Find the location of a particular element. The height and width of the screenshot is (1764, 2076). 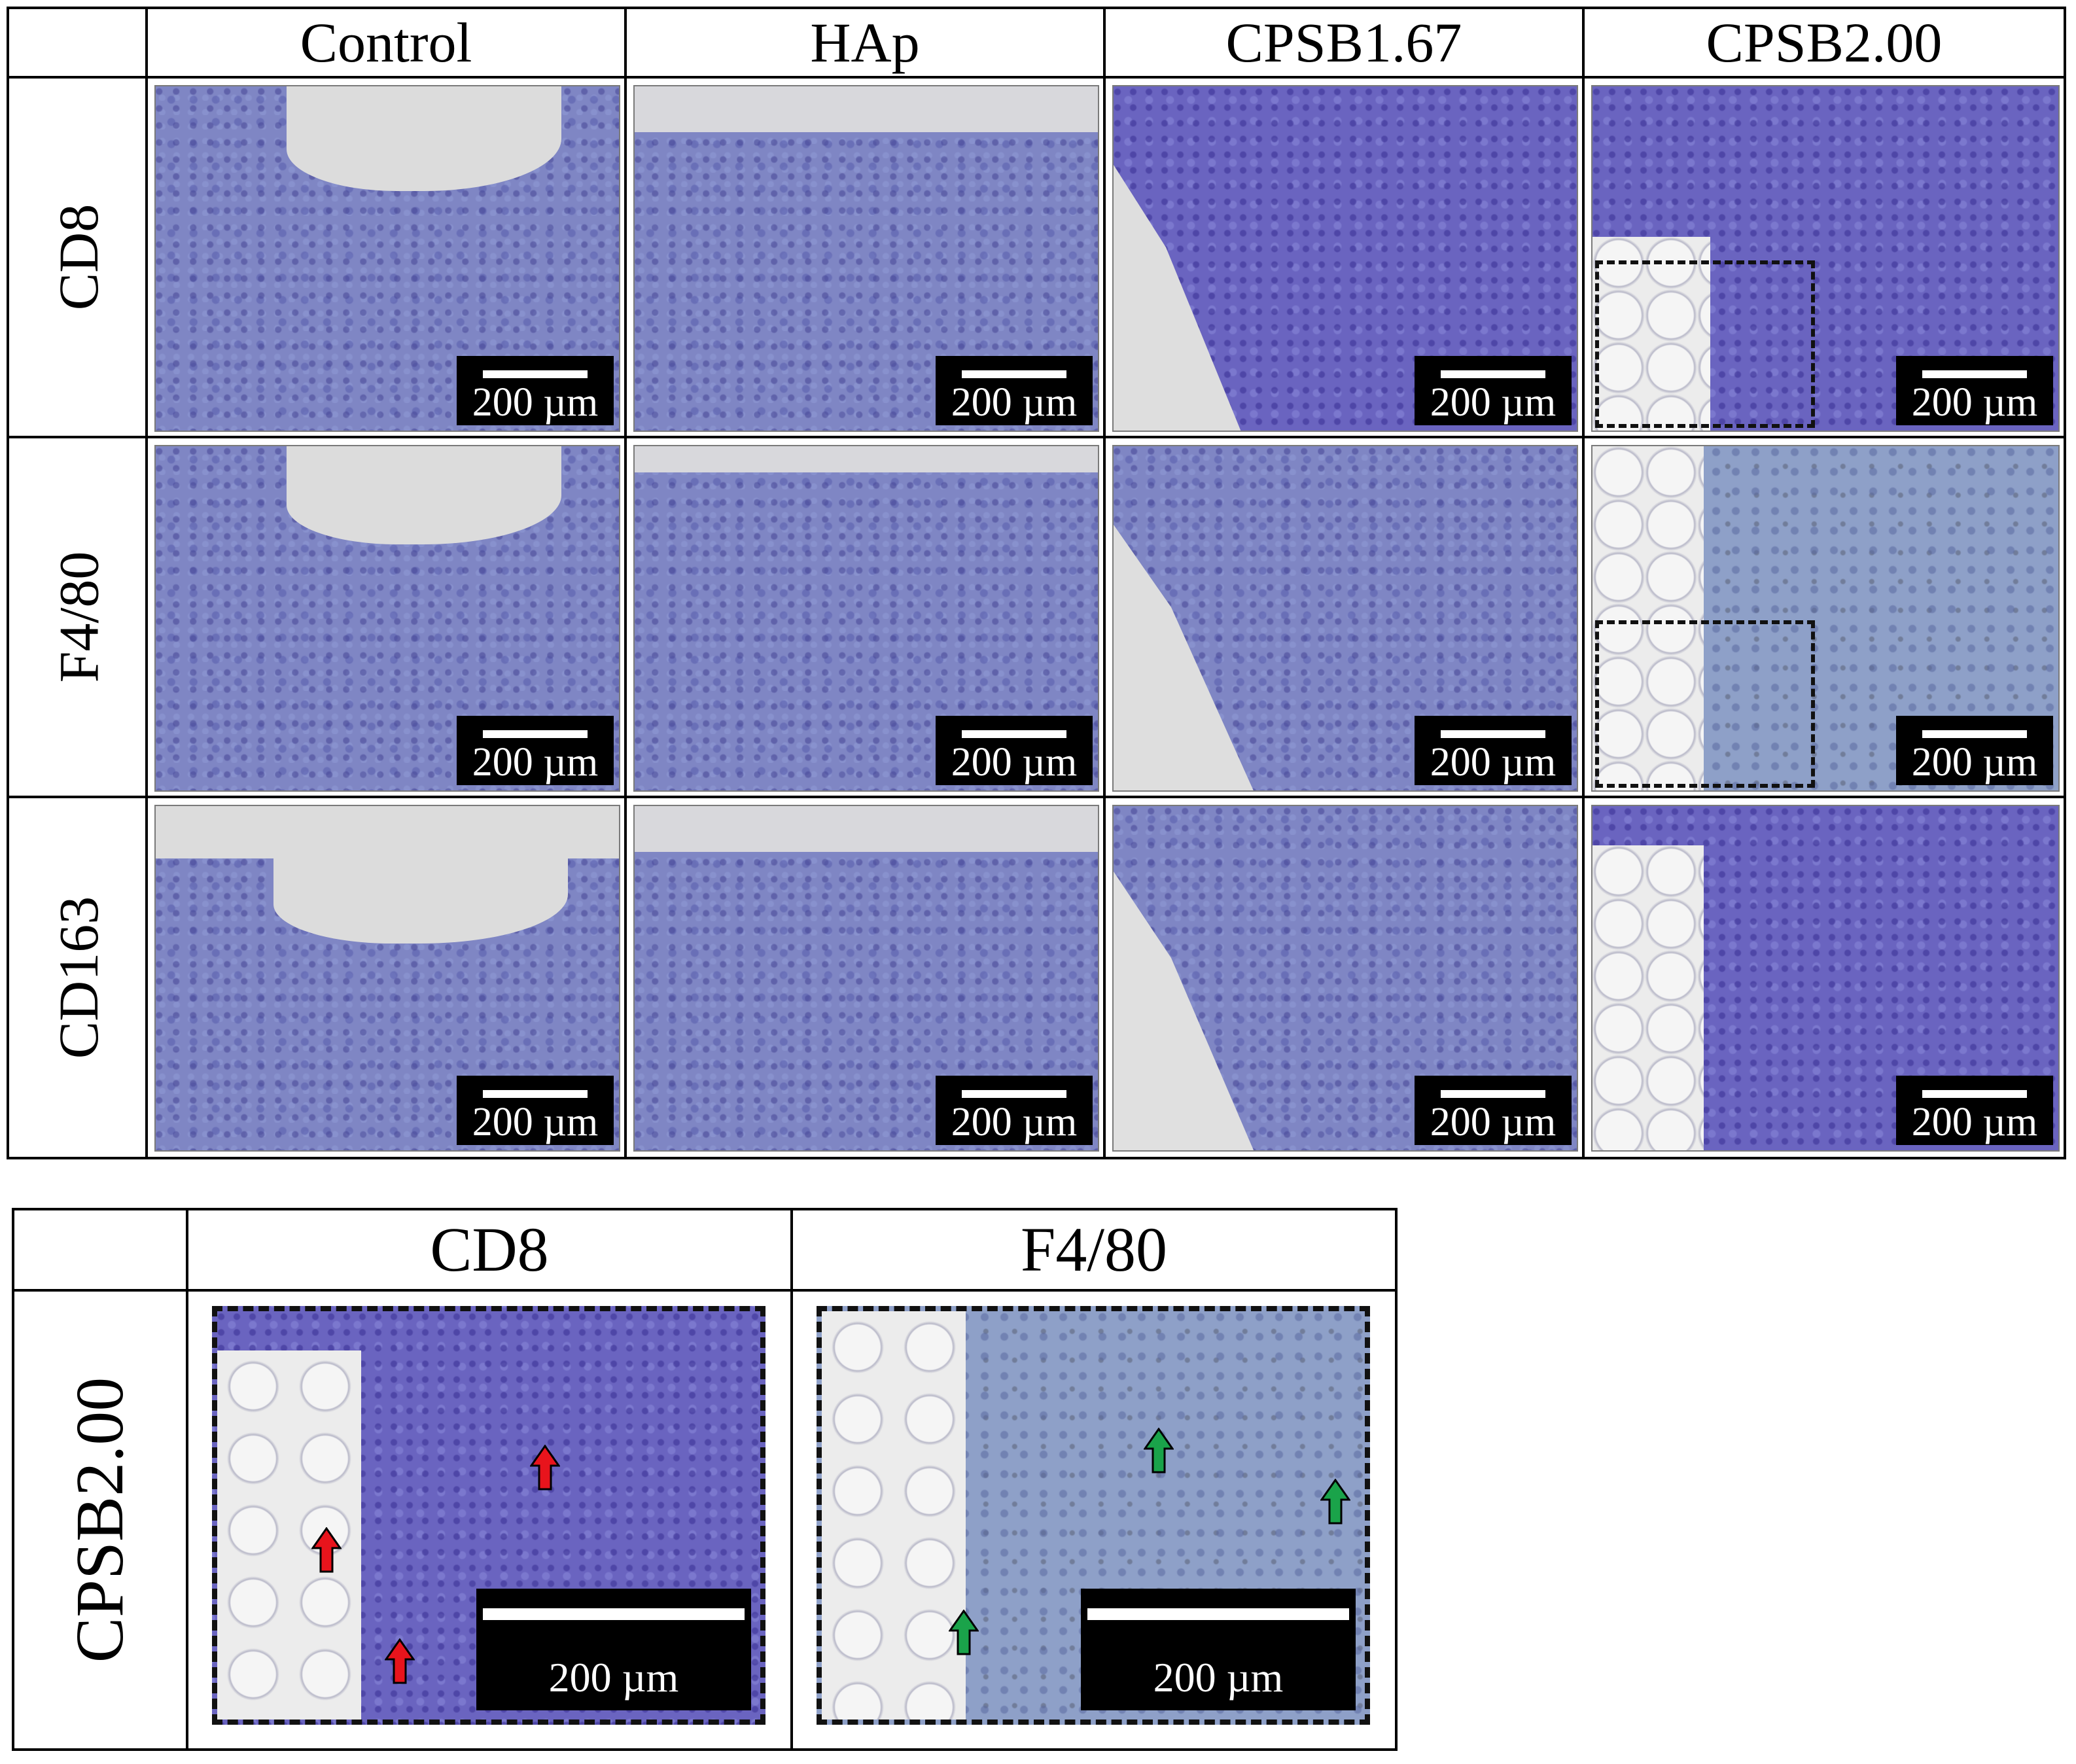

micrograph-cd8-cpsb167: 200 µm is located at coordinates (1345, 258).